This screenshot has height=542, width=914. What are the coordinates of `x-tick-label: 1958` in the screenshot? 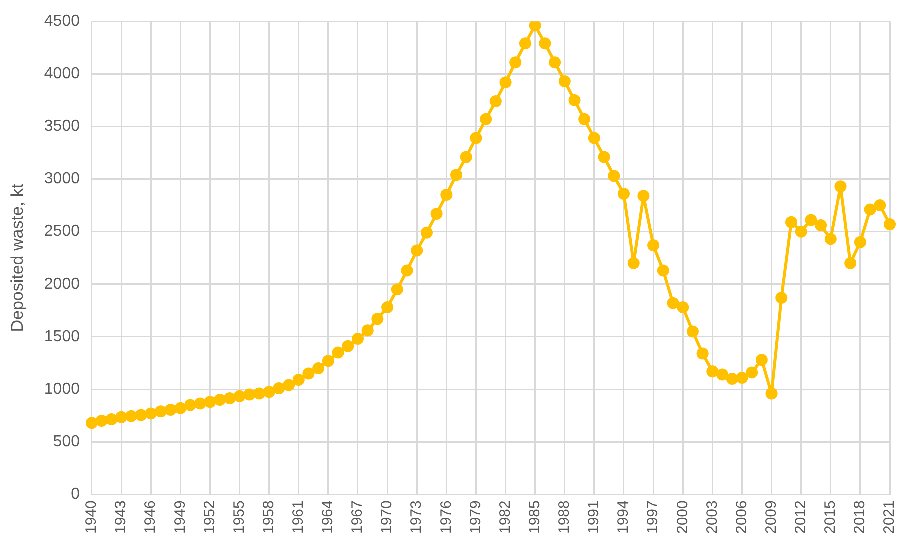 It's located at (269, 517).